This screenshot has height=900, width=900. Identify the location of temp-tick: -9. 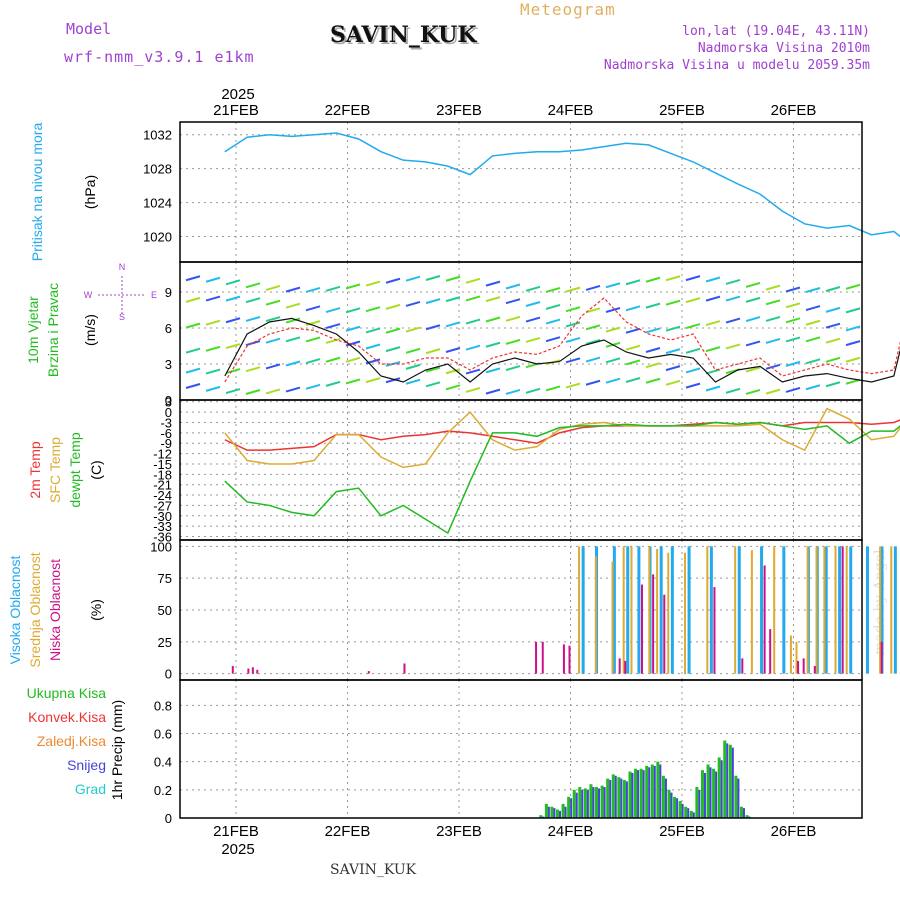
(166, 443).